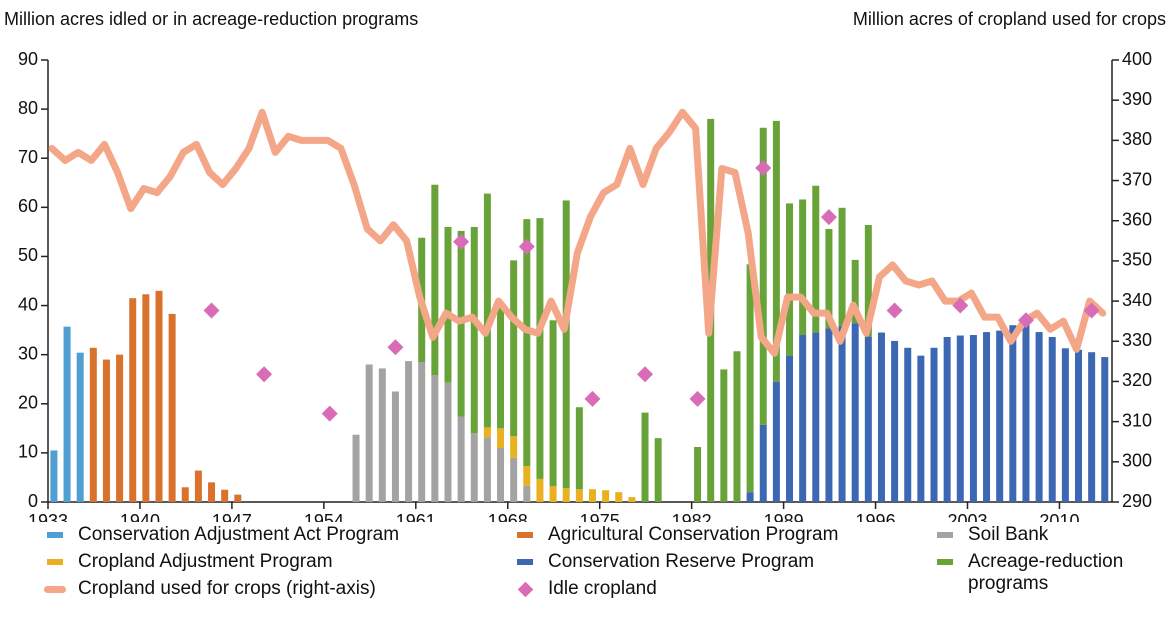  Describe the element at coordinates (1137, 219) in the screenshot. I see `y2-tick-label: 360` at that location.